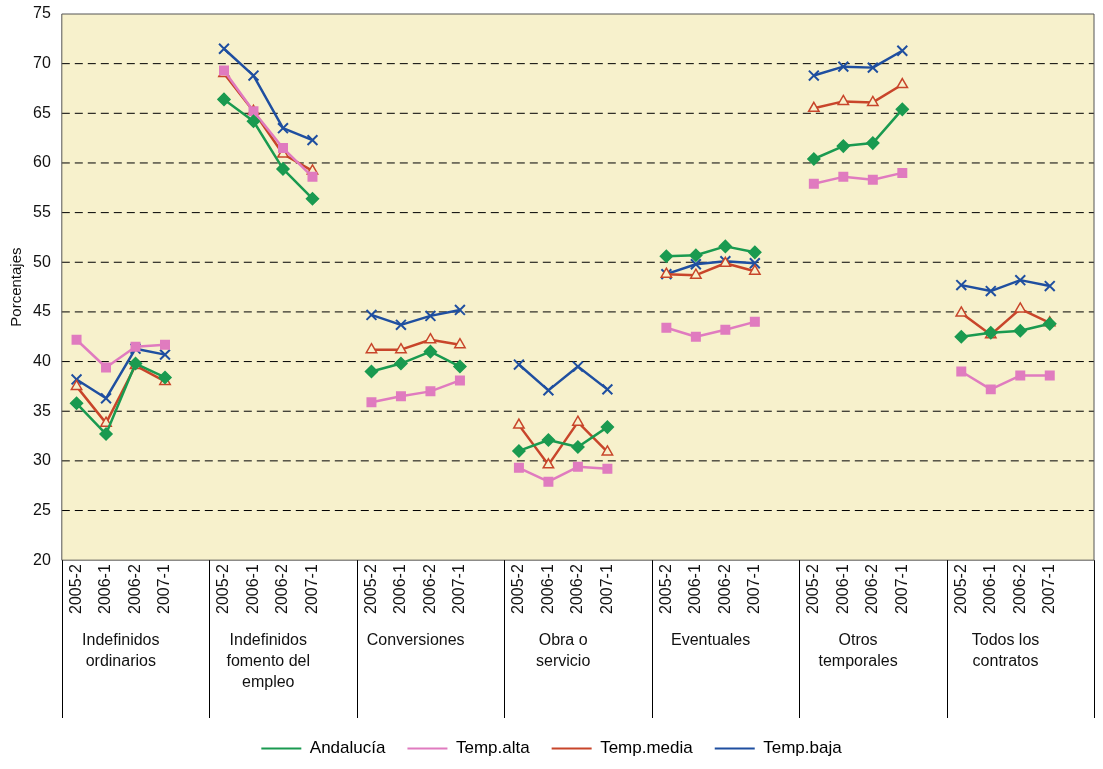  Describe the element at coordinates (42, 460) in the screenshot. I see `y-tick-label: 30` at that location.